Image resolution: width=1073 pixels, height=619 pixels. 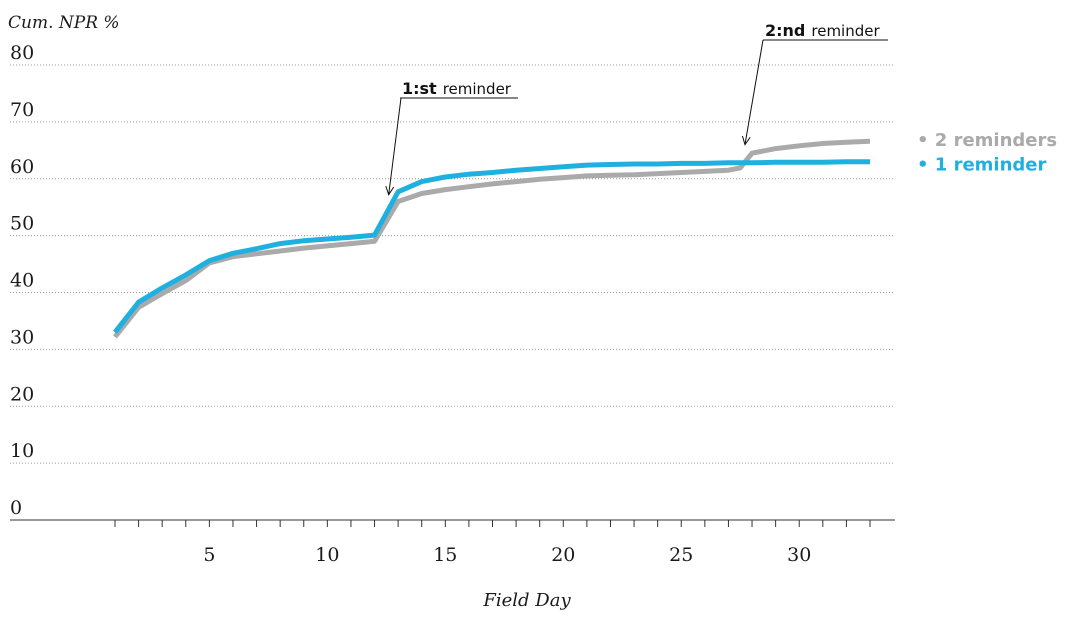 I want to click on legend: • 2 reminders • 1 reminder, so click(x=987, y=152).